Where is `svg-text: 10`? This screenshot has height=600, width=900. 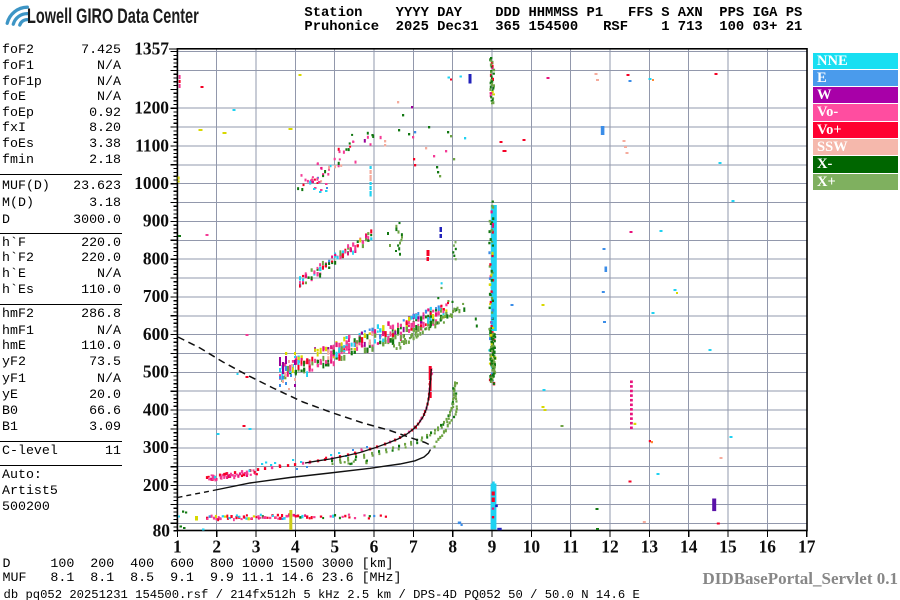
svg-text: 10 is located at coordinates (532, 547).